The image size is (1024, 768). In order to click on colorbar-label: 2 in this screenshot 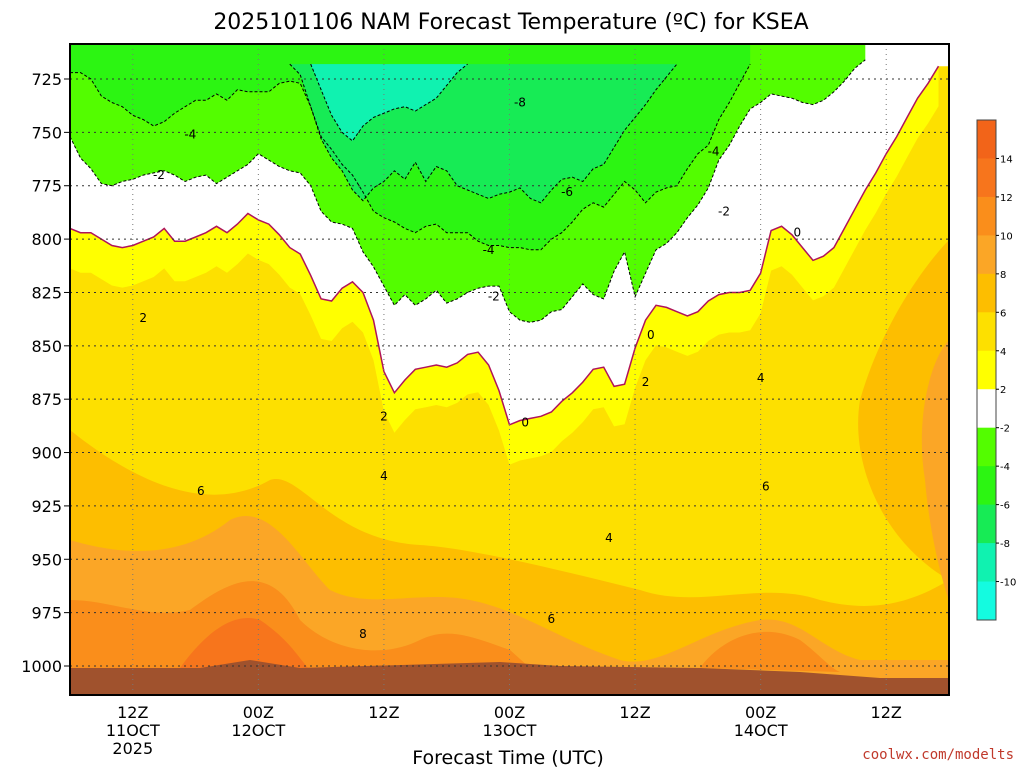, I will do `click(1003, 390)`.